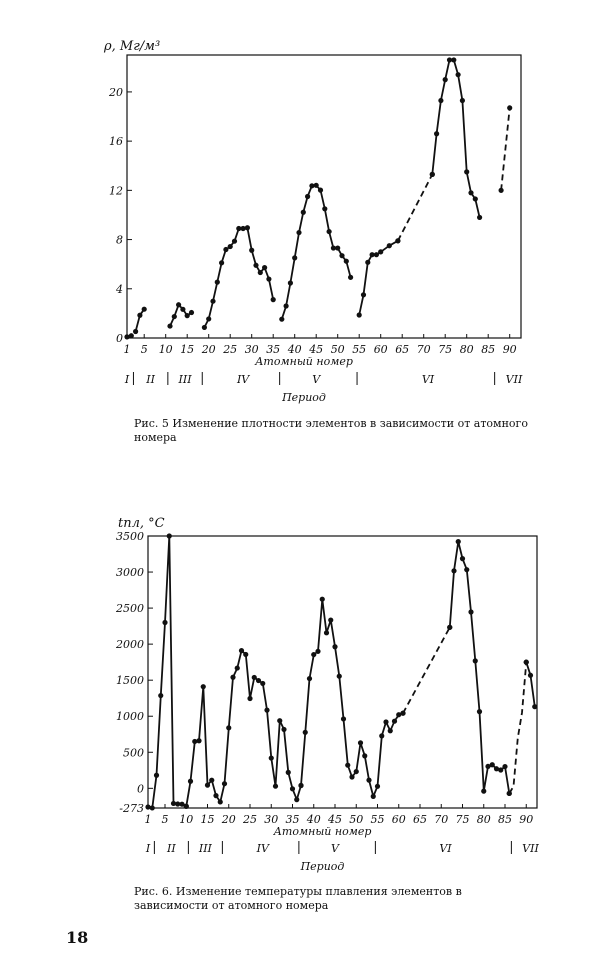 The image size is (600, 970). What do you see at coordinates (229, 349) in the screenshot?
I see `density-x-tick-label: 25` at bounding box center [229, 349].